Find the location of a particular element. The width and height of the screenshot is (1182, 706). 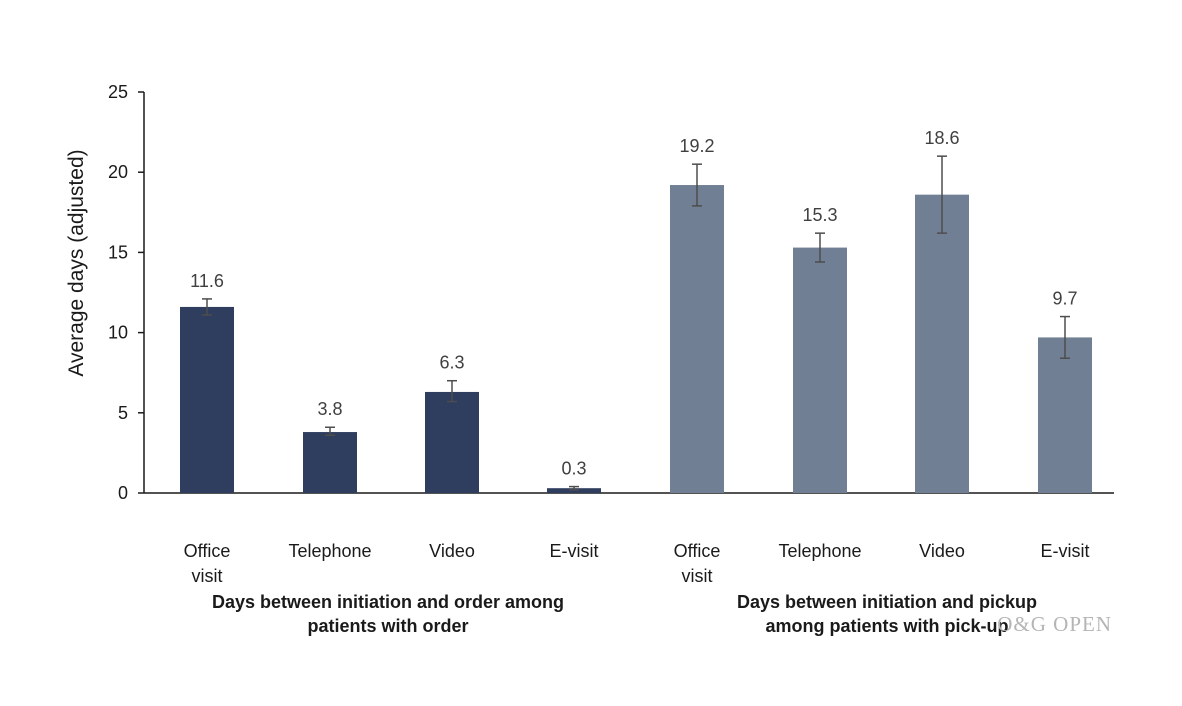

data-label: 19.2 is located at coordinates (696, 146).